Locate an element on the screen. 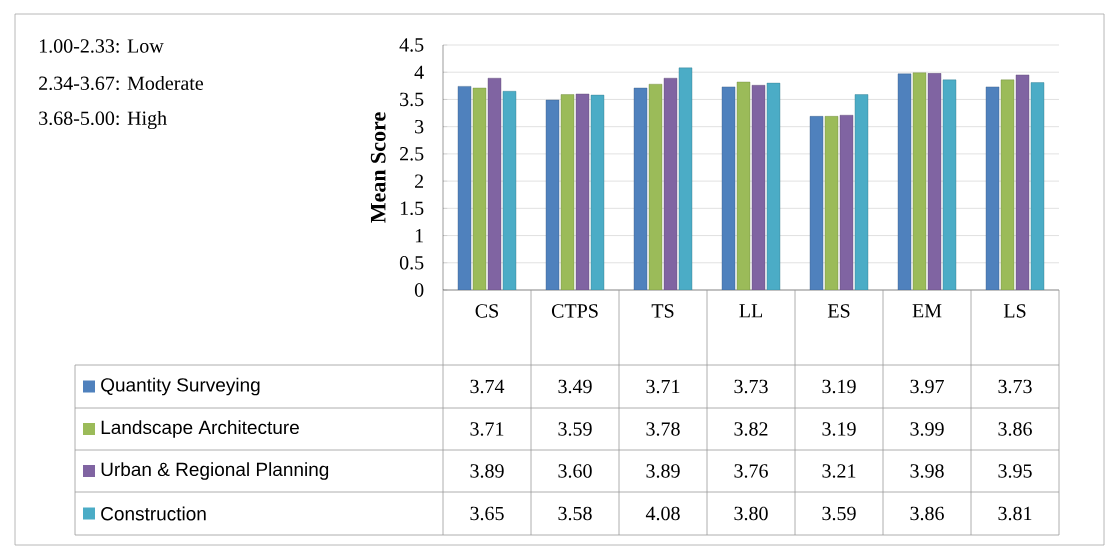 The image size is (1119, 547). x-tick-label: CTPS is located at coordinates (574, 311).